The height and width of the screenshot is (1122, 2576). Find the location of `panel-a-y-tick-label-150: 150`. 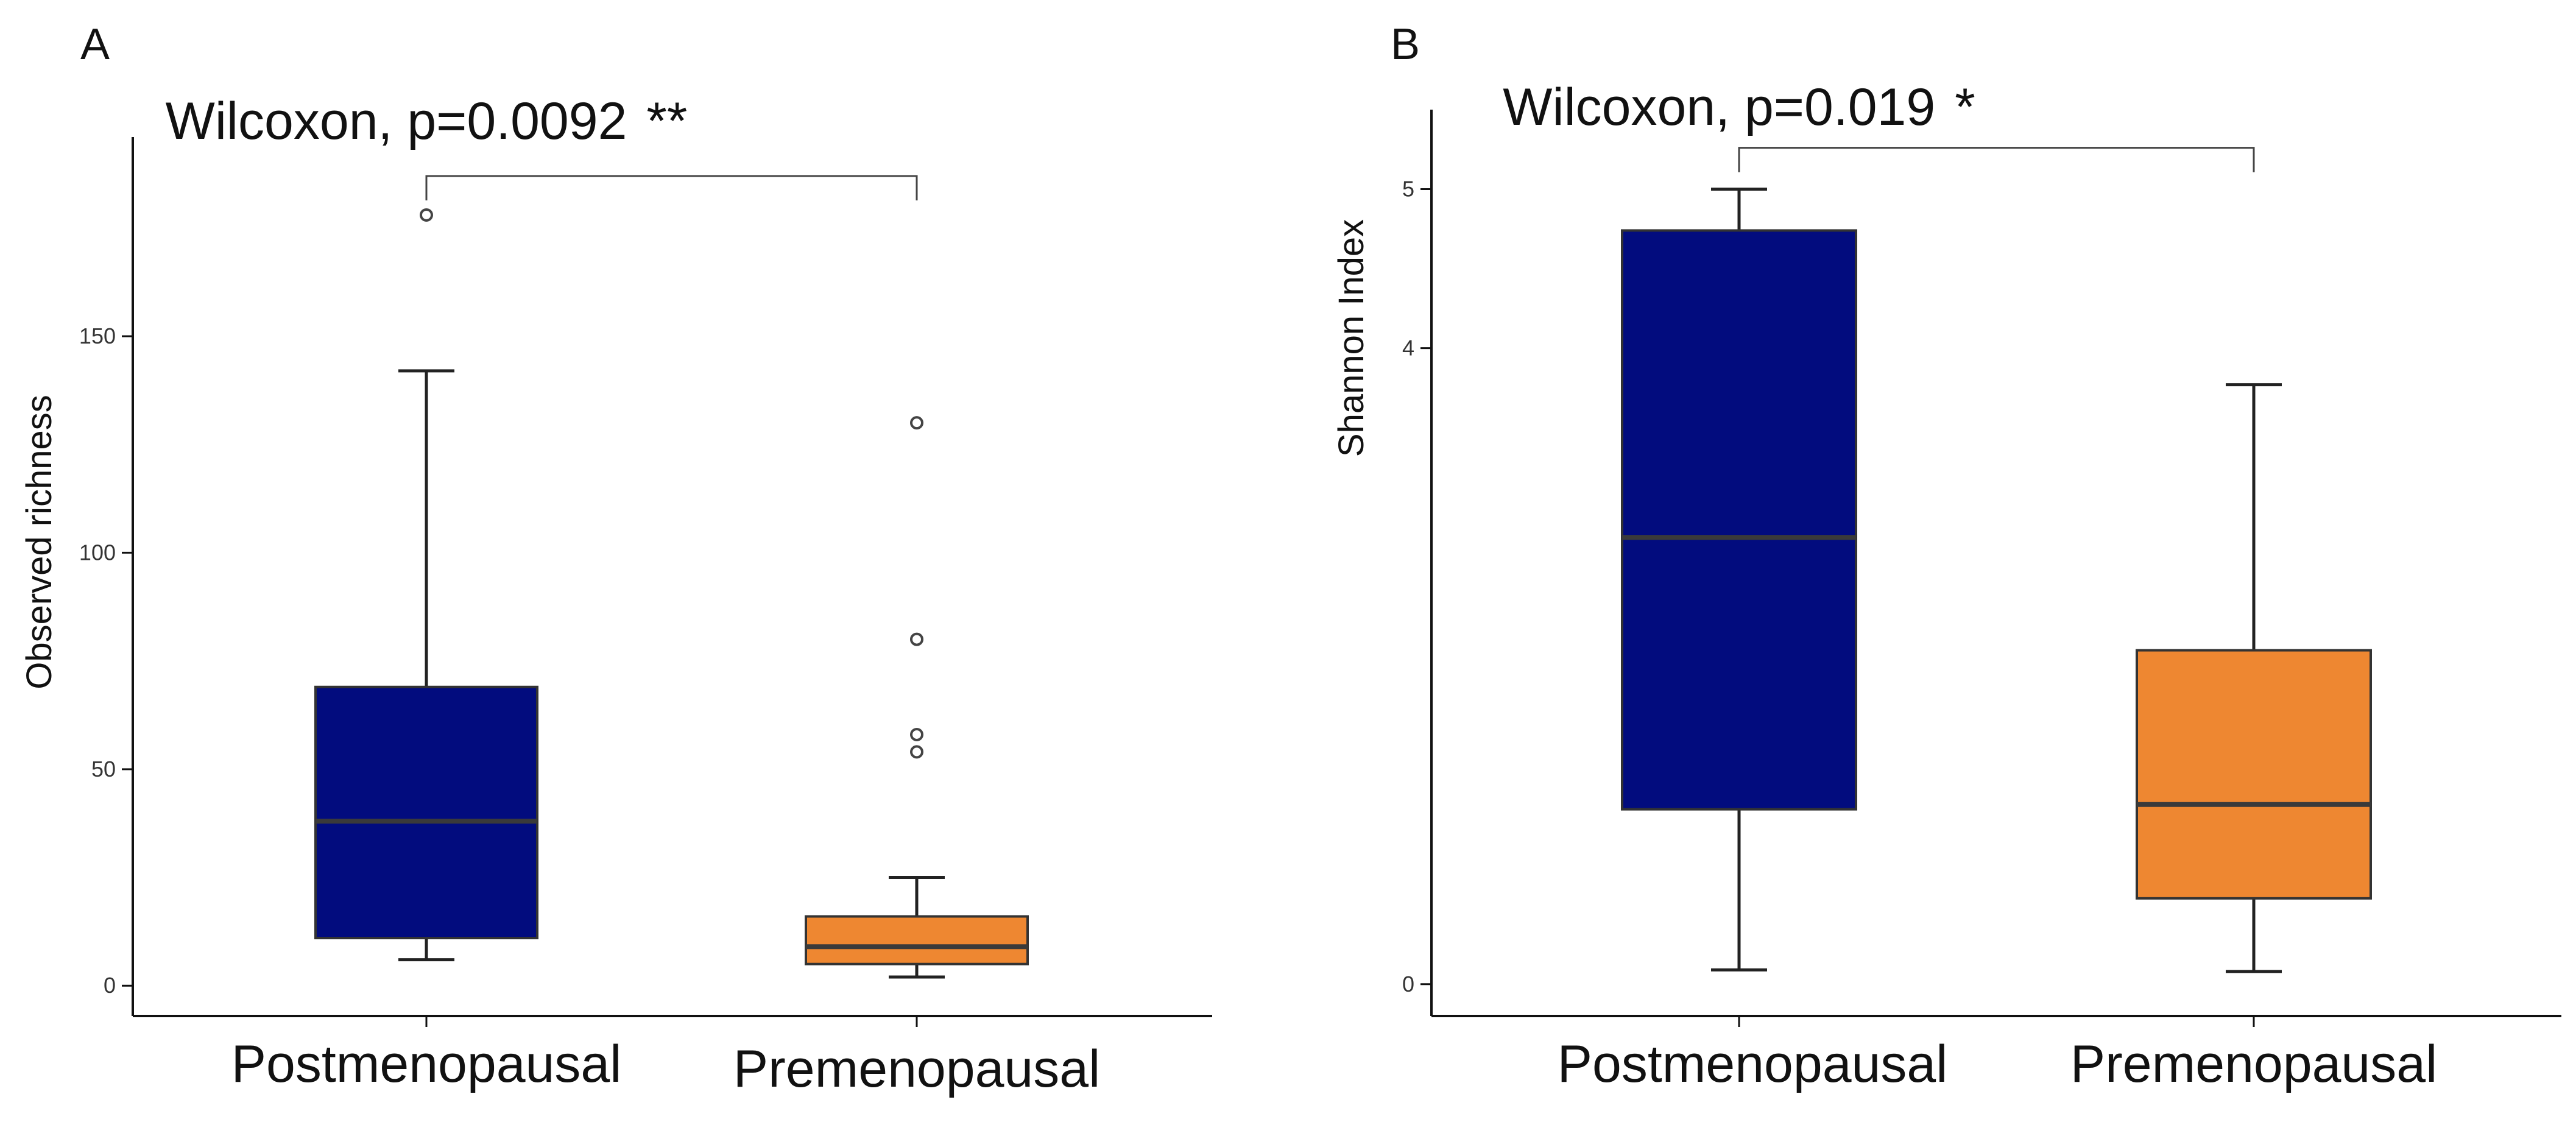

panel-a-y-tick-label-150: 150 is located at coordinates (98, 335).